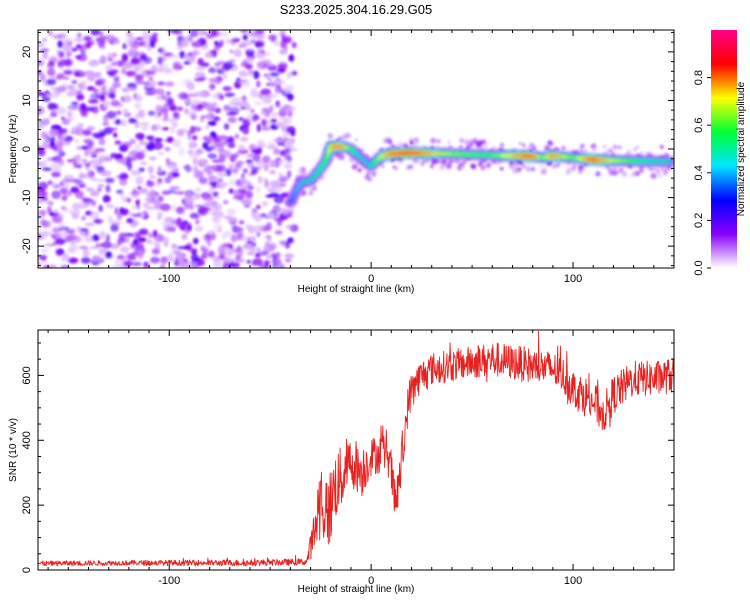 The image size is (750, 600). I want to click on colorbar-axes: 0.0 0.2 0.4 0.6 0.8, so click(702, 173).